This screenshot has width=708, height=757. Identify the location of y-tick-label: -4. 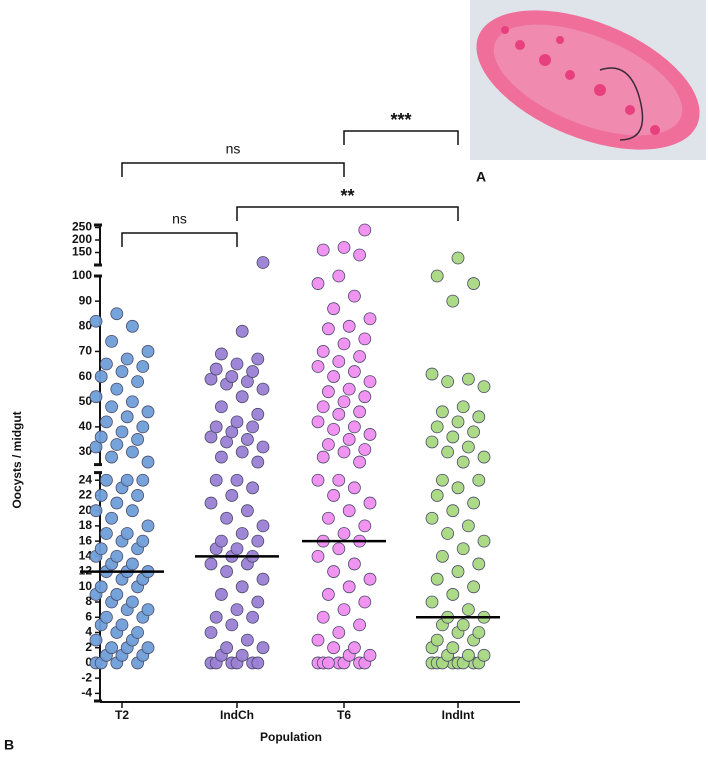
(86, 693).